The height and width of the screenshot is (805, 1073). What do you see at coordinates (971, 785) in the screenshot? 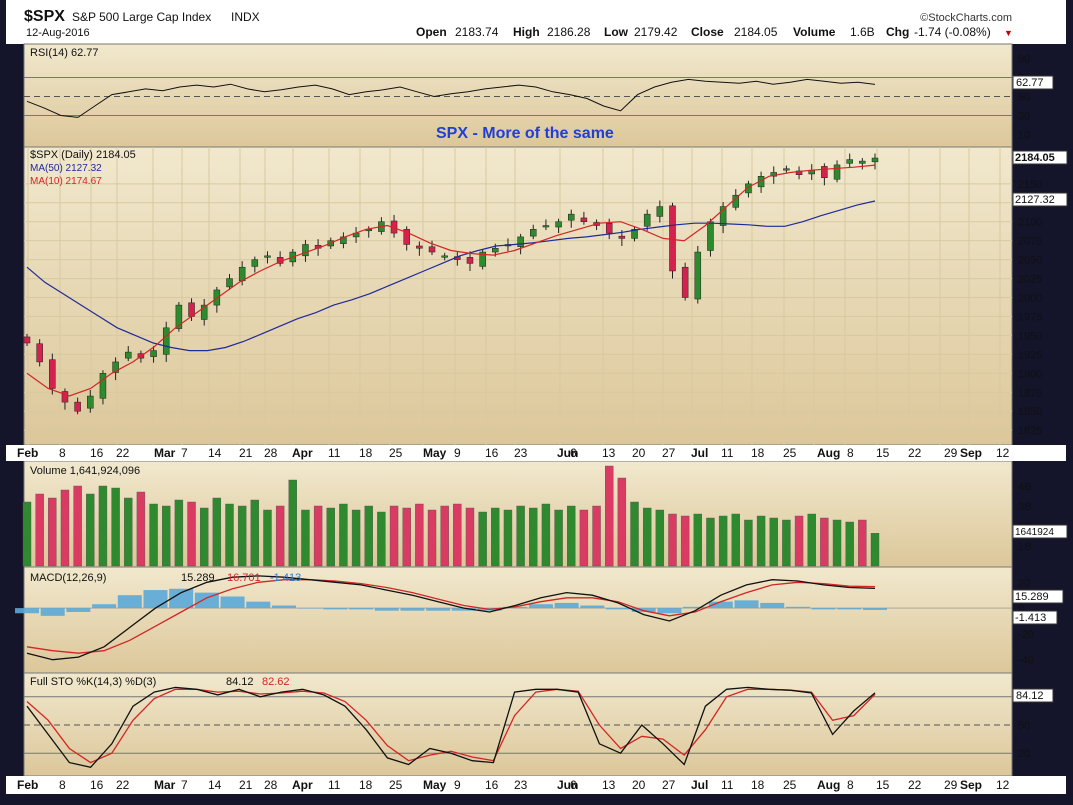
I see `x-tick-label: Sep` at bounding box center [971, 785].